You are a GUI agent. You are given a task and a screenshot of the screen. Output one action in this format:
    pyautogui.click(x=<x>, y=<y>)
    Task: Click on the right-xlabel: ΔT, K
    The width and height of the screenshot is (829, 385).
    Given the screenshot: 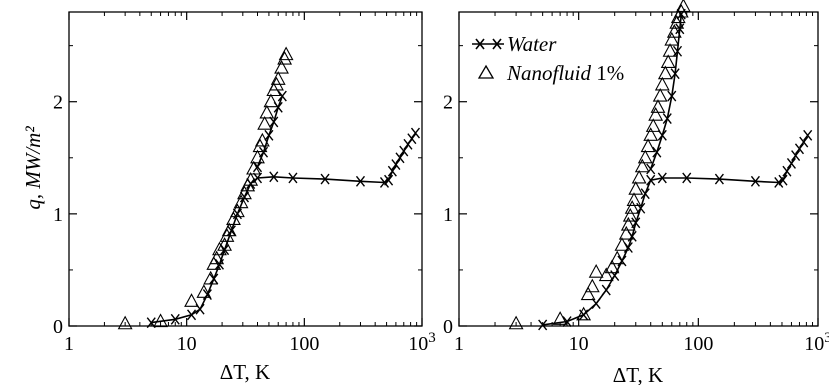 What is the action you would take?
    pyautogui.click(x=638, y=374)
    